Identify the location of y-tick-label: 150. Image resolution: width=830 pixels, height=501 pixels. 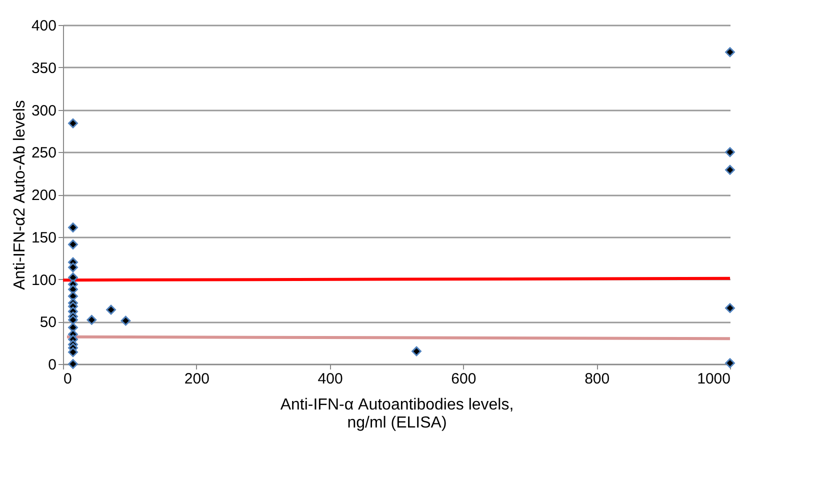
(43, 237).